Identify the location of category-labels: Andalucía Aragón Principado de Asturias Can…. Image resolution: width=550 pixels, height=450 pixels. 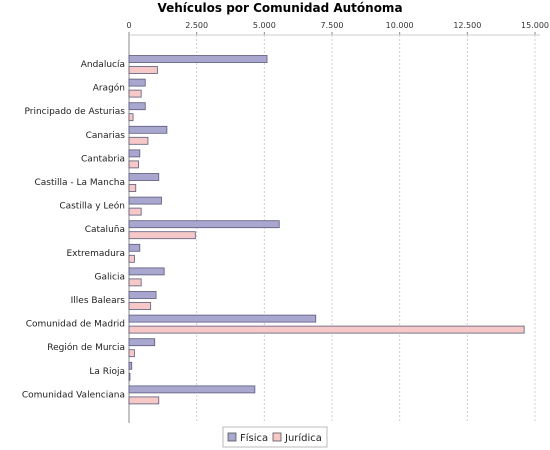
(73, 230).